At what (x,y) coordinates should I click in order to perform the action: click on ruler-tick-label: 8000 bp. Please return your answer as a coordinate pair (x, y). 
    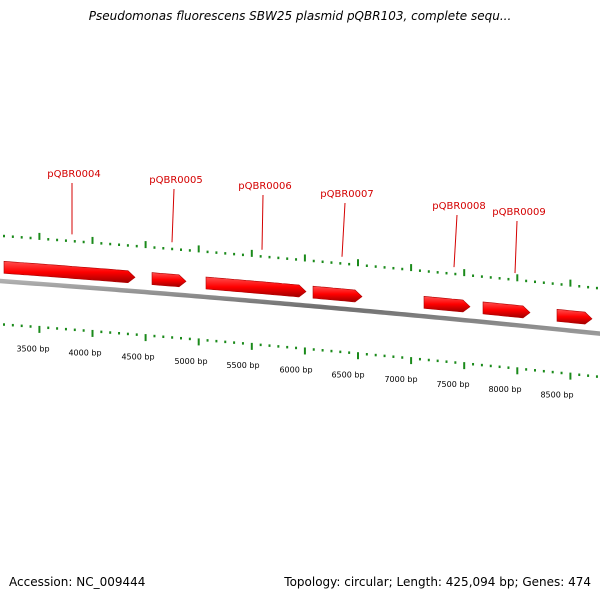
    Looking at the image, I should click on (504, 389).